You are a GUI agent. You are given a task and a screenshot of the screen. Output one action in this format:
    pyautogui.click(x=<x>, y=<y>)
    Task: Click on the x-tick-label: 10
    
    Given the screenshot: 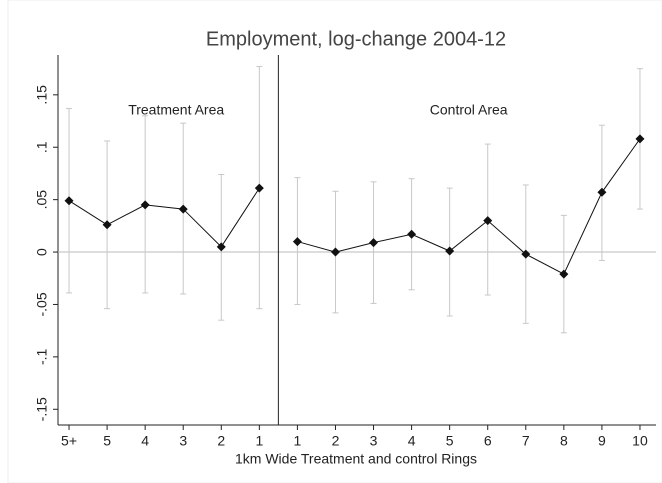 What is the action you would take?
    pyautogui.click(x=640, y=441)
    